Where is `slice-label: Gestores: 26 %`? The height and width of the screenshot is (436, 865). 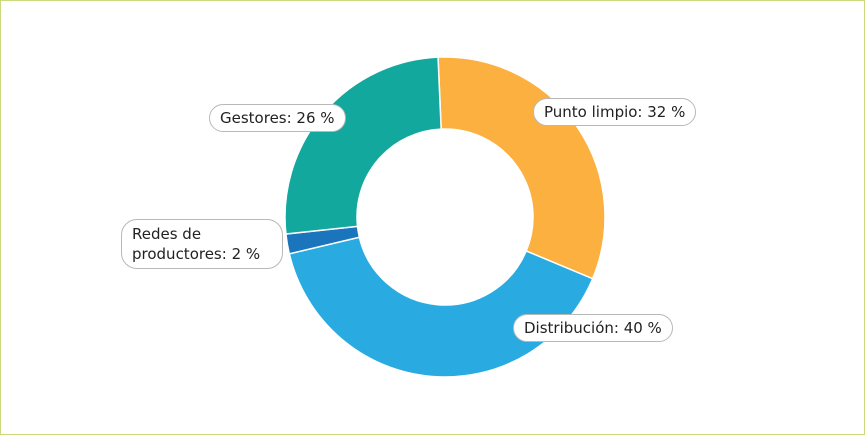
slice-label: Gestores: 26 % is located at coordinates (277, 118).